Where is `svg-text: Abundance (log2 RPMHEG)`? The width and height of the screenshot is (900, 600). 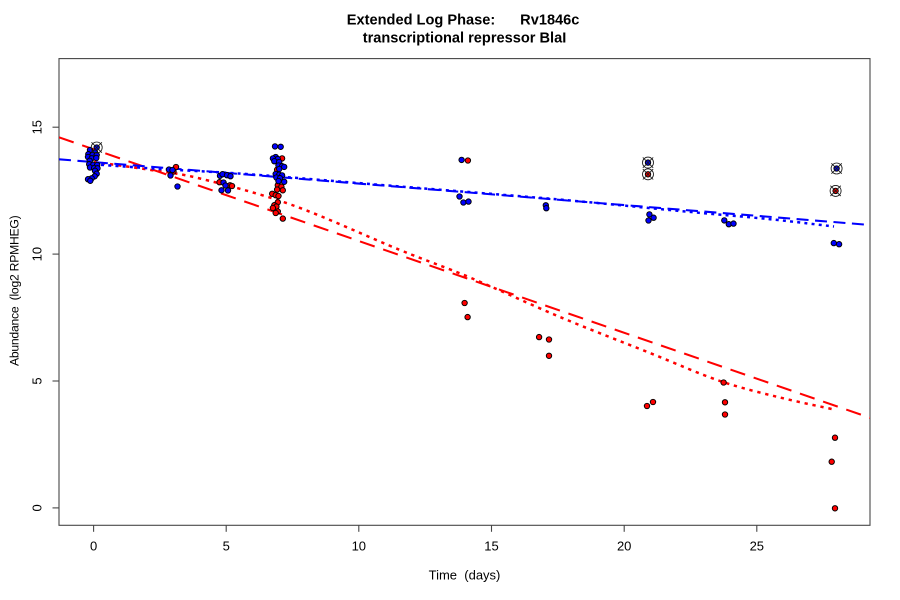
svg-text: Abundance (log2 RPMHEG) is located at coordinates (15, 290).